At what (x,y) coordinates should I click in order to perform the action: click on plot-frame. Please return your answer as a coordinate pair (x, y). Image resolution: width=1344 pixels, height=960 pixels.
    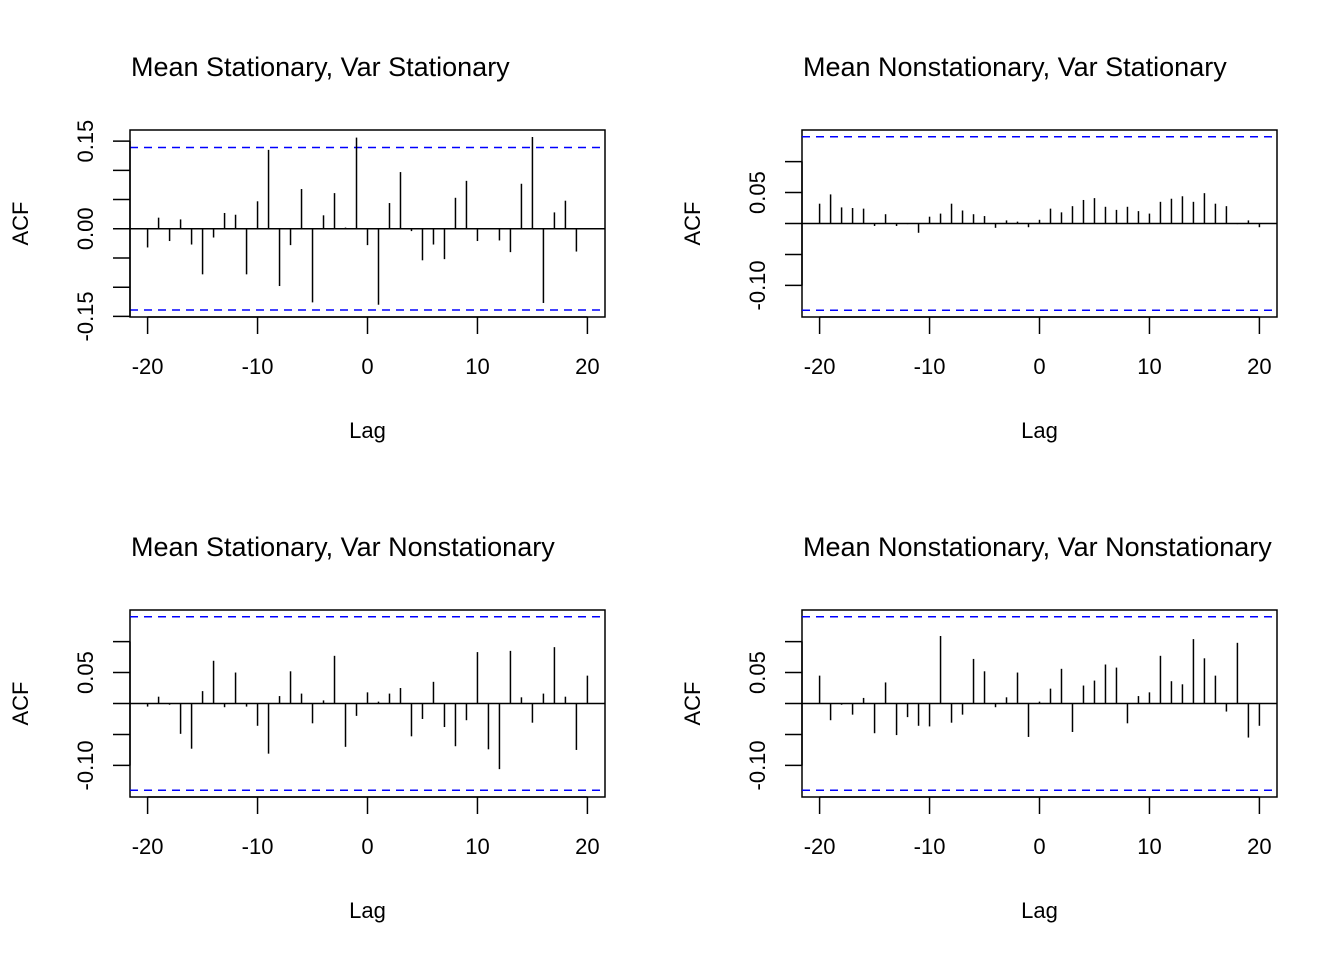
    Looking at the image, I should click on (367, 223).